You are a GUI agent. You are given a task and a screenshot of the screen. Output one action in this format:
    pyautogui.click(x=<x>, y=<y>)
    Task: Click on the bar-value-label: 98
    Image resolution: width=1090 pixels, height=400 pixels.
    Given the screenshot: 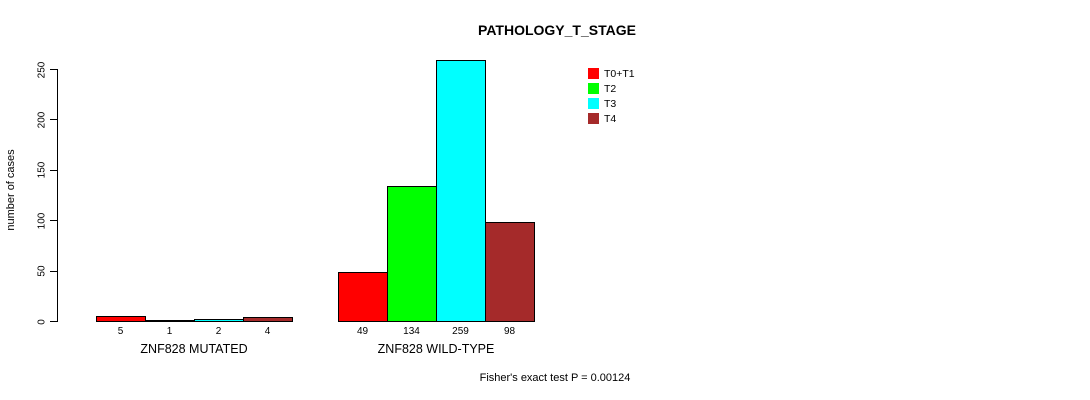 What is the action you would take?
    pyautogui.click(x=509, y=331)
    